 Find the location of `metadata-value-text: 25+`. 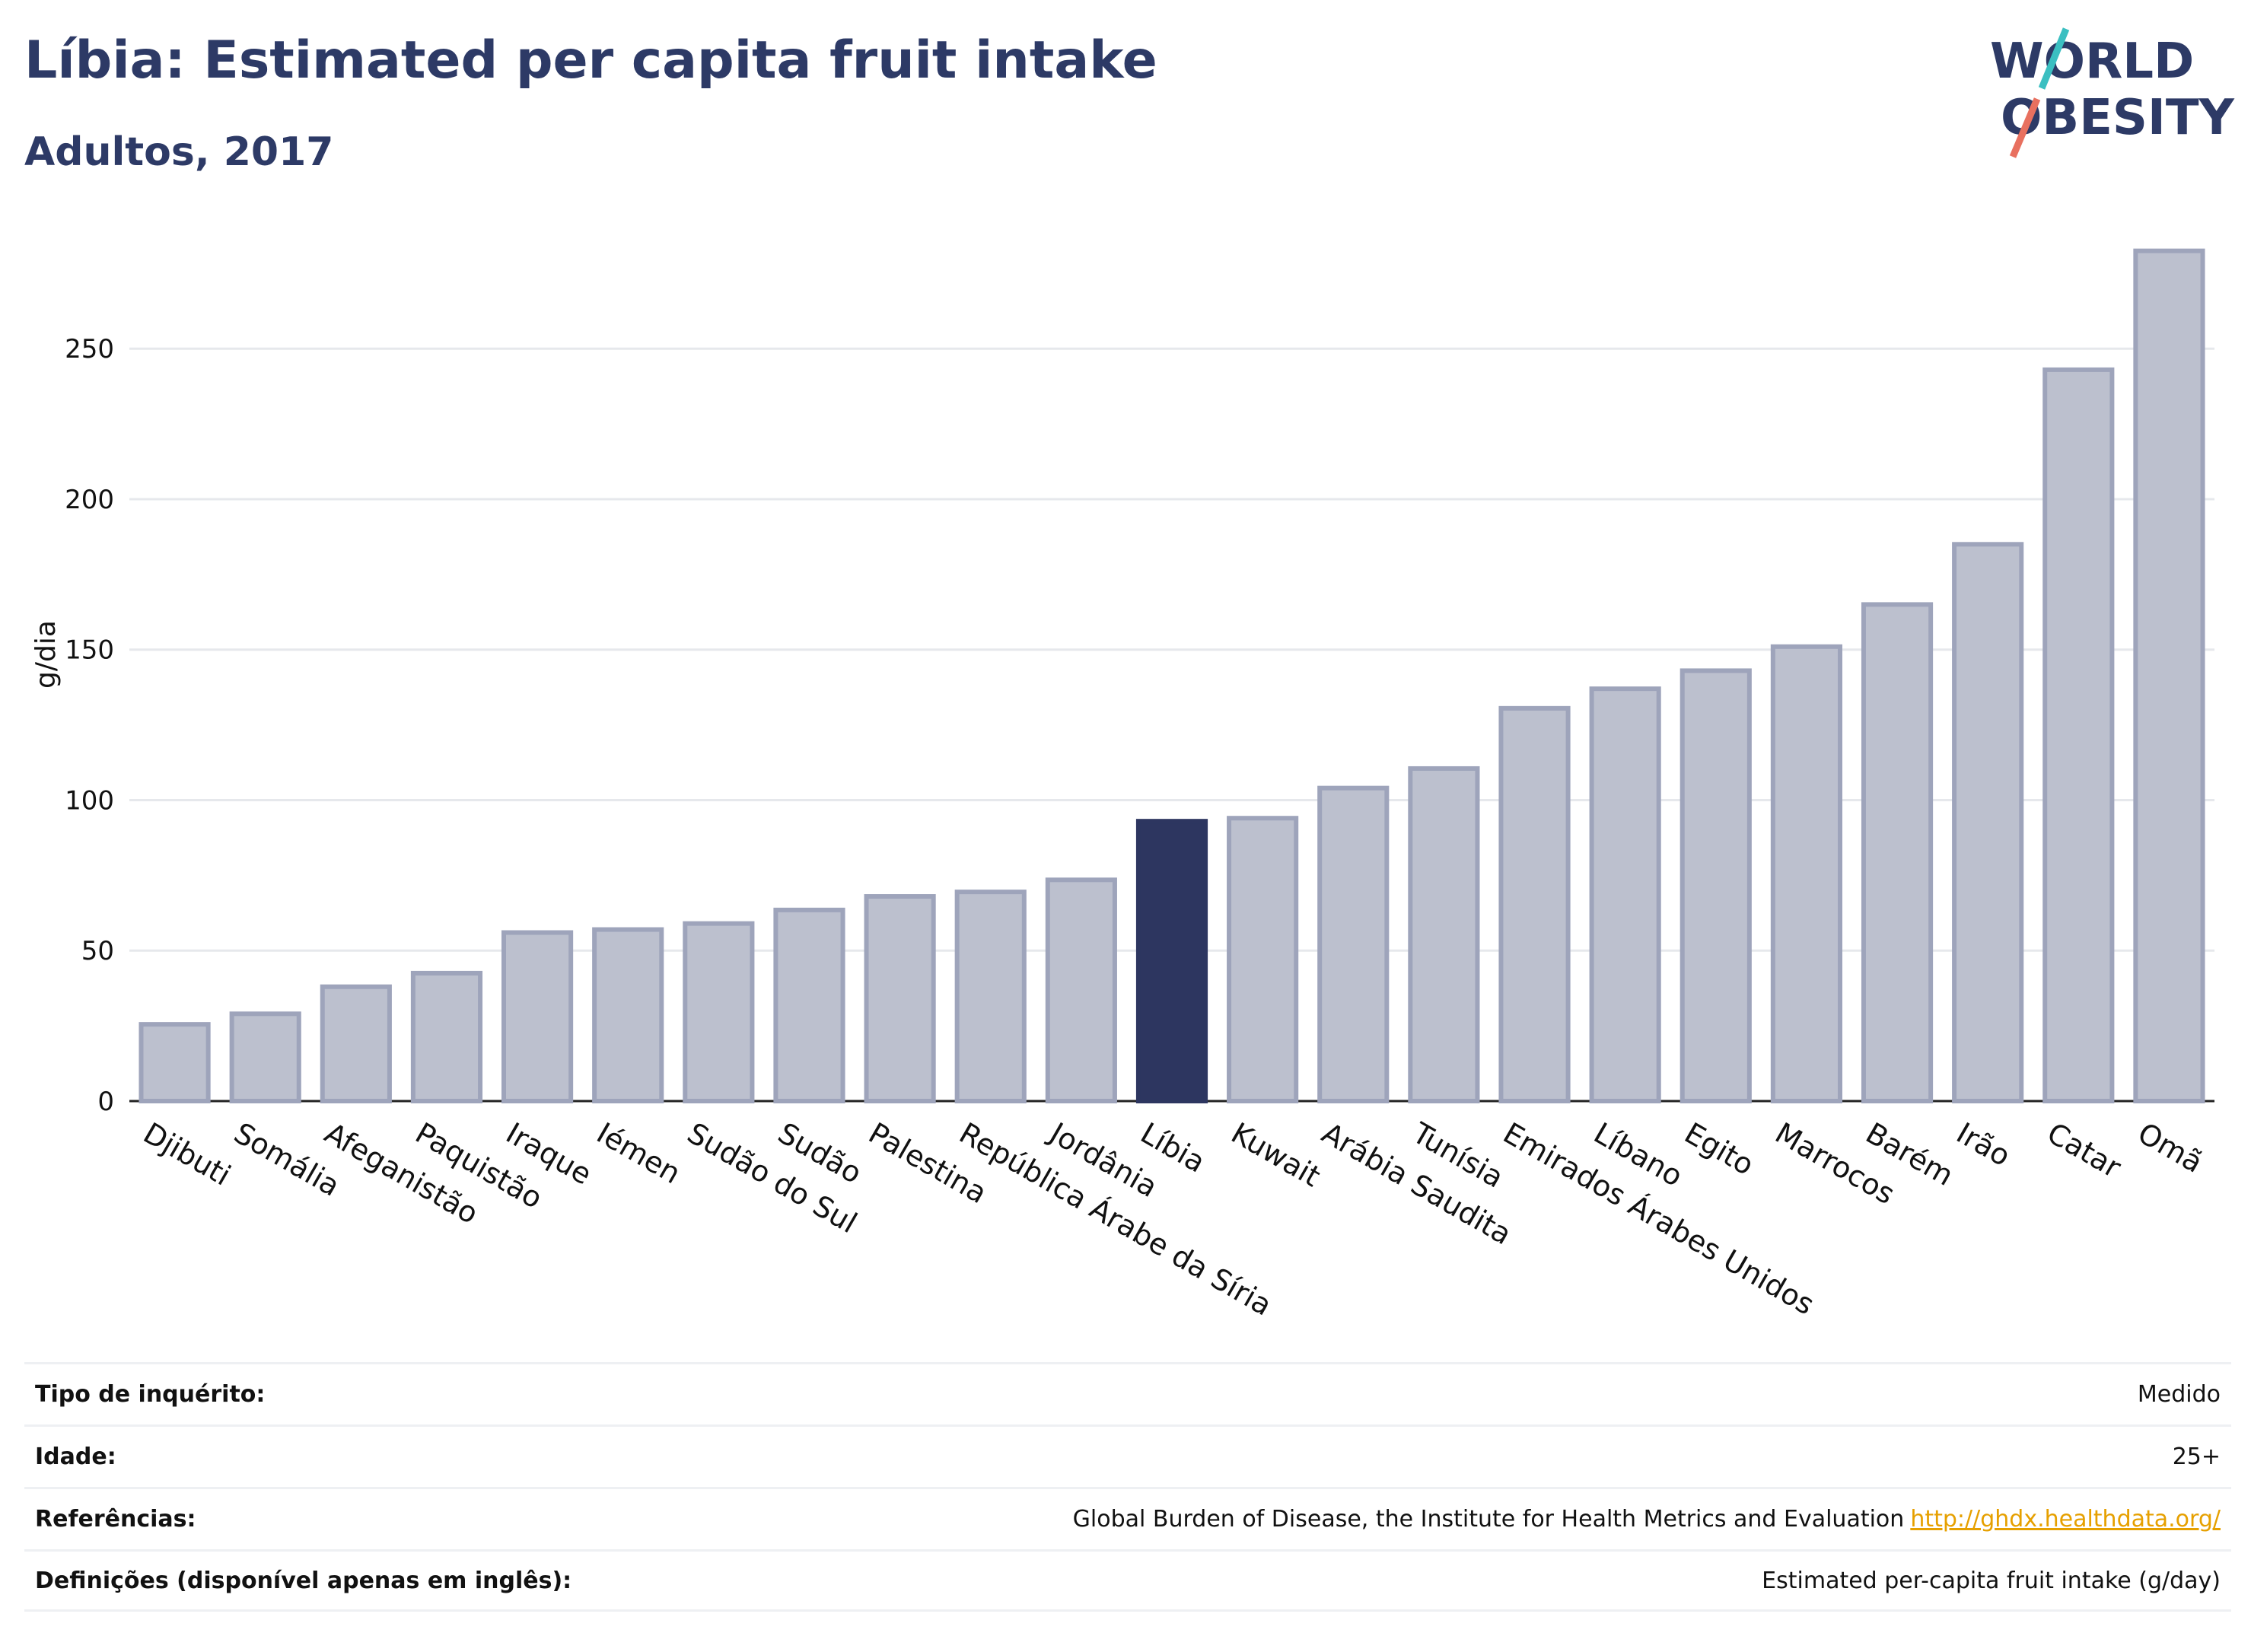

metadata-value-text: 25+ is located at coordinates (2196, 1457).